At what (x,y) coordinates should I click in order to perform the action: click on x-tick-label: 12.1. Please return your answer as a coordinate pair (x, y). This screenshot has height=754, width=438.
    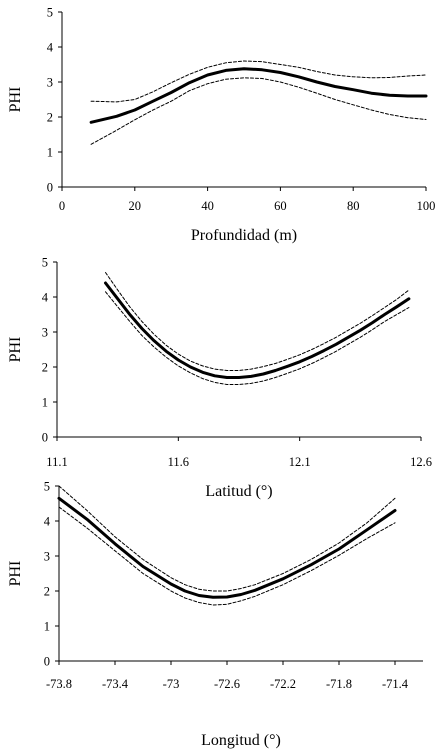
    Looking at the image, I should click on (300, 462).